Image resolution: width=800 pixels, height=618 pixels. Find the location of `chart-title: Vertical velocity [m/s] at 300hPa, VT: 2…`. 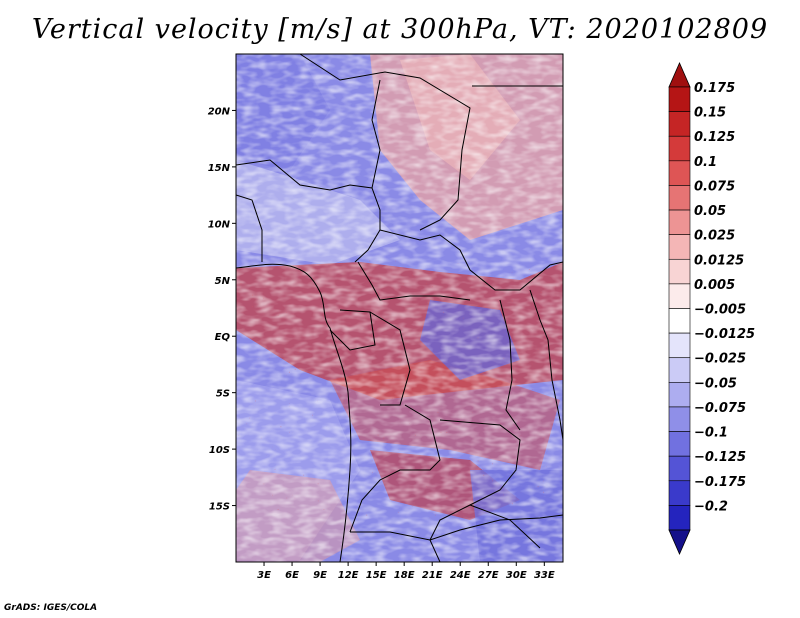

chart-title: Vertical velocity [m/s] at 300hPa, VT: 2… is located at coordinates (400, 29).